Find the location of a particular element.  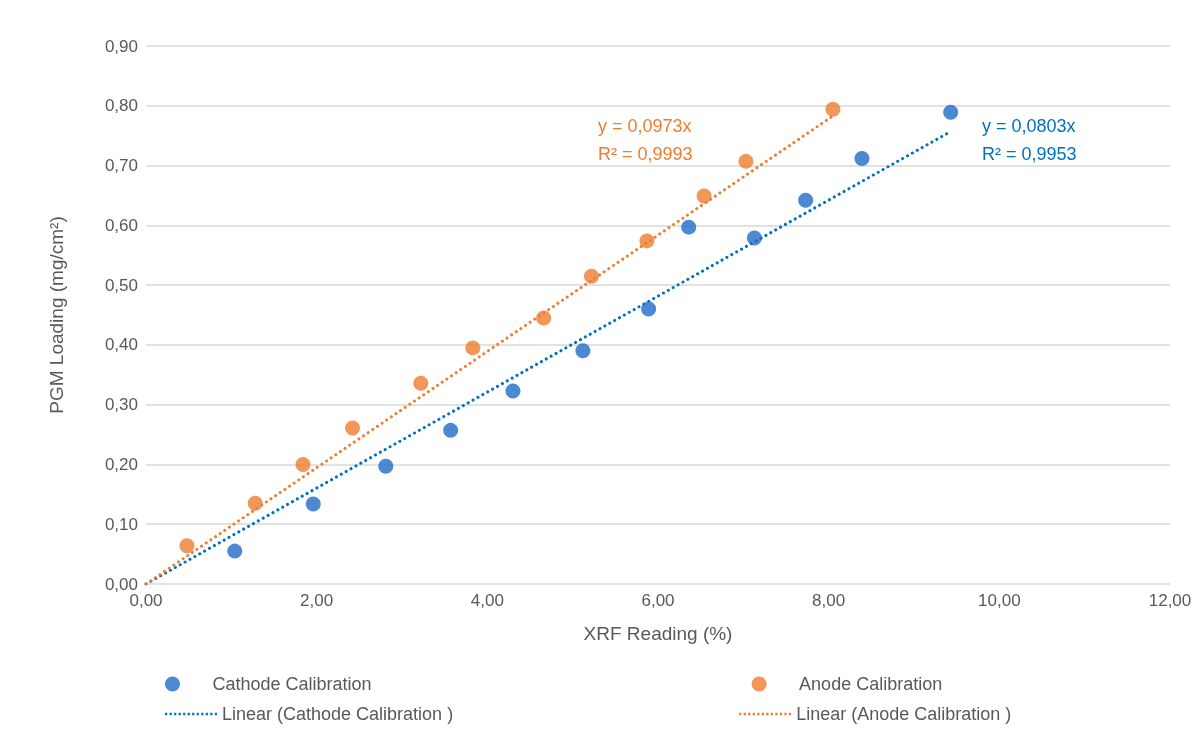

y-tick-label: 0,70 is located at coordinates (121, 166).